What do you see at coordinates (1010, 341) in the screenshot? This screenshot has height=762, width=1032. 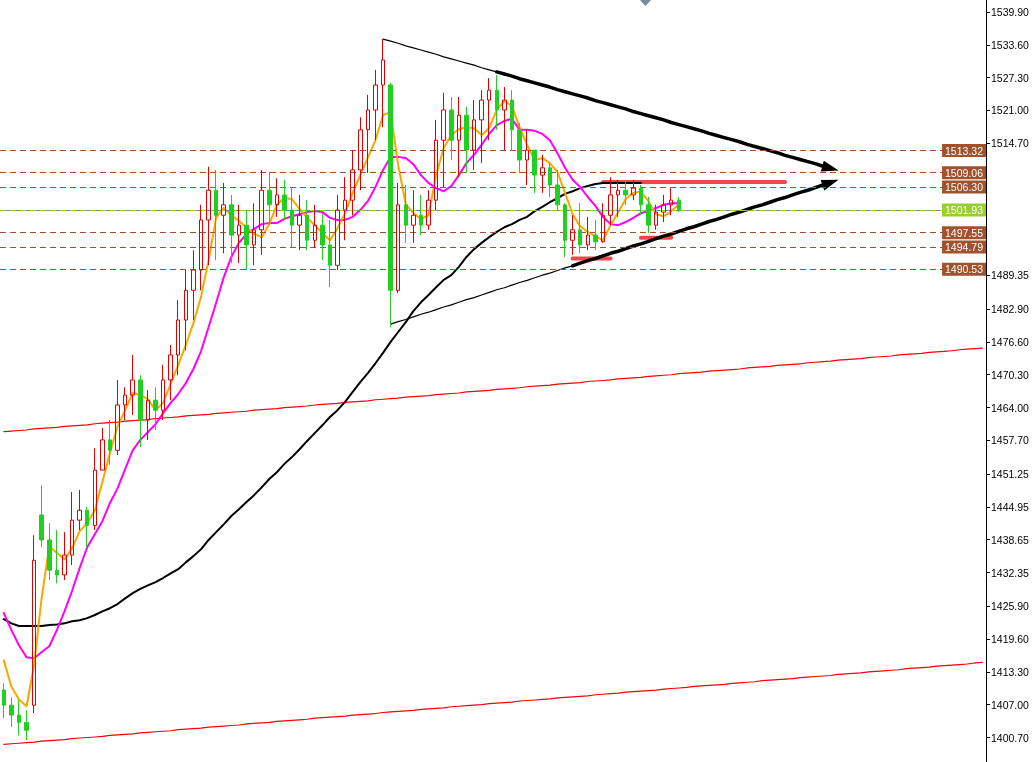 I see `y-tick-label: 1476.60` at bounding box center [1010, 341].